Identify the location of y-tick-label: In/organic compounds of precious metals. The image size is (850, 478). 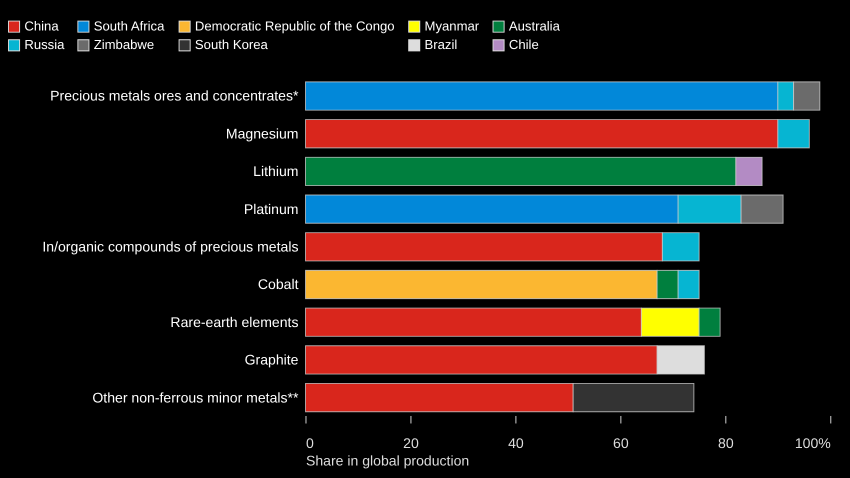
(170, 246).